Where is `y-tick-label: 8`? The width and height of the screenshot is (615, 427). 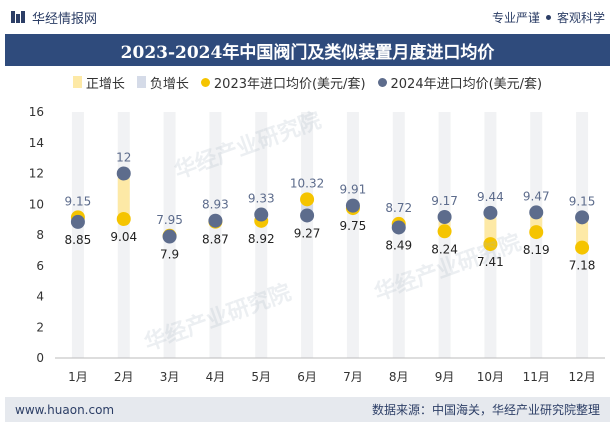
y-tick-label: 8 is located at coordinates (40, 235).